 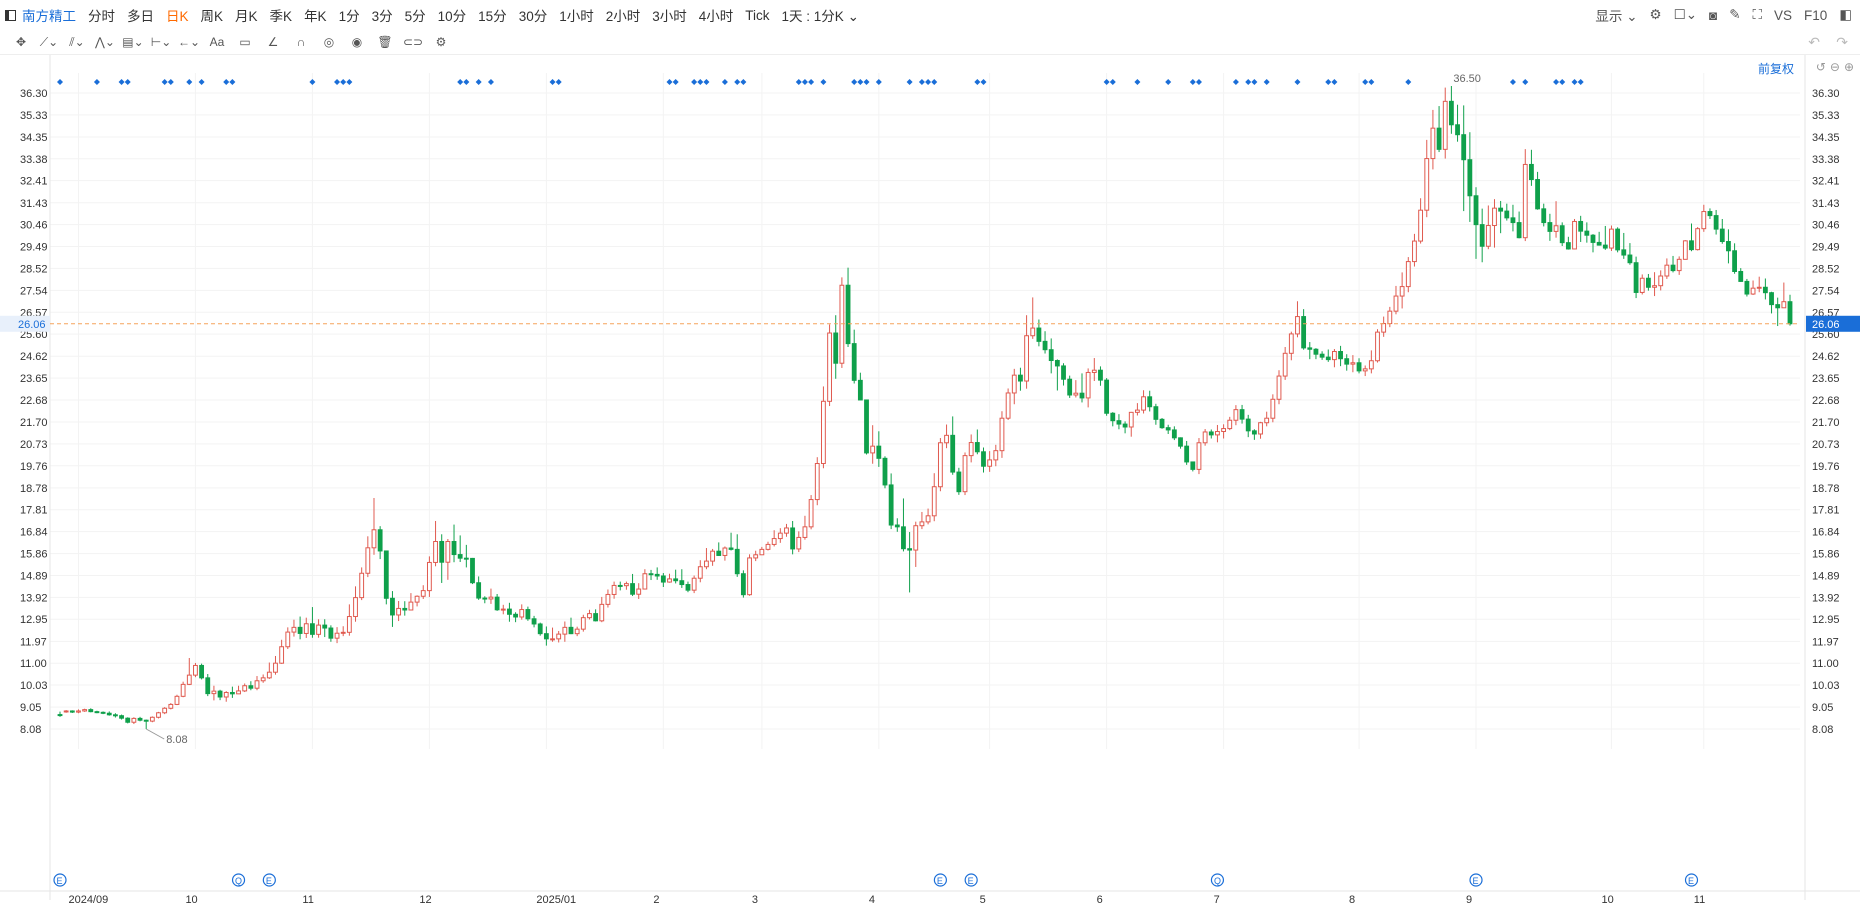 What do you see at coordinates (1775, 69) in the screenshot?
I see `adjust-button: 前复权` at bounding box center [1775, 69].